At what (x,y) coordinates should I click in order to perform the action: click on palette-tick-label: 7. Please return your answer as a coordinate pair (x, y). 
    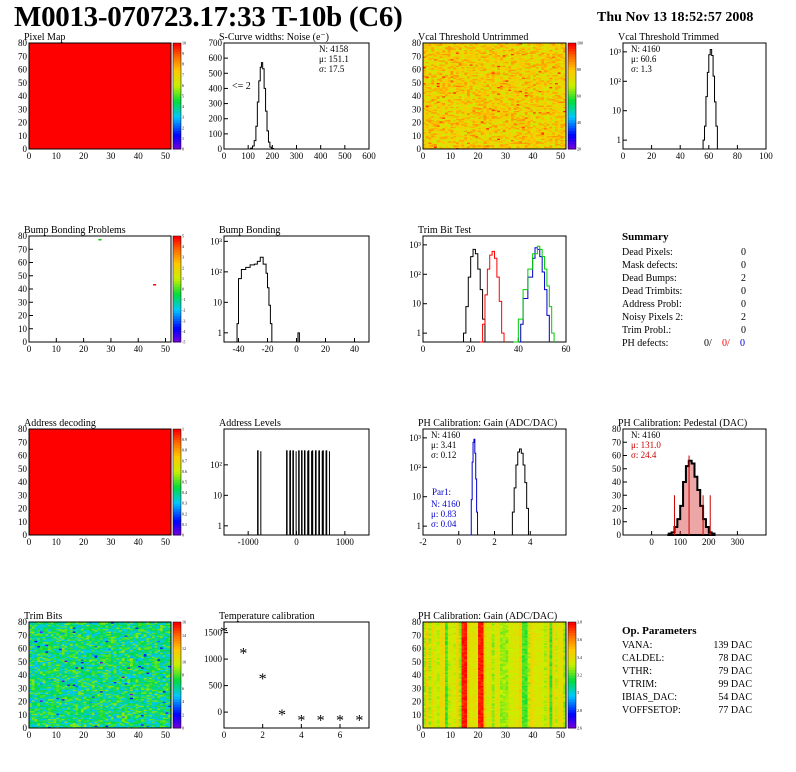
    Looking at the image, I should click on (183, 74).